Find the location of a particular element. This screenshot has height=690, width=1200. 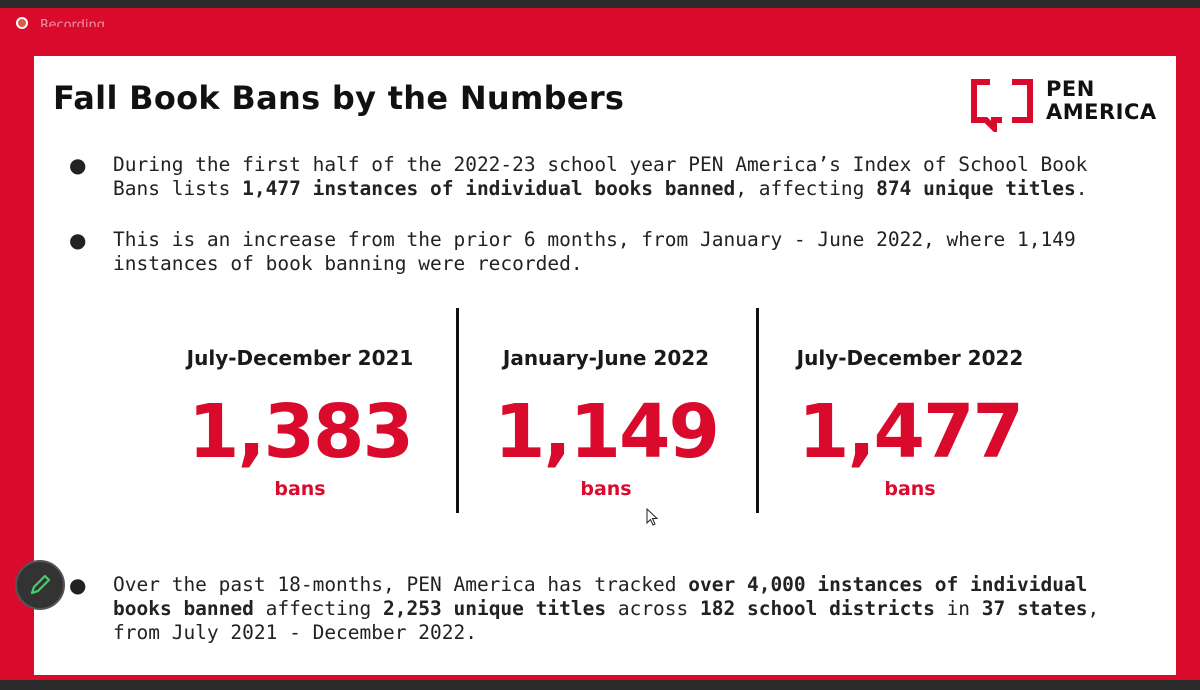

stat-block: January-June 2022 1,149 bans is located at coordinates (606, 423).